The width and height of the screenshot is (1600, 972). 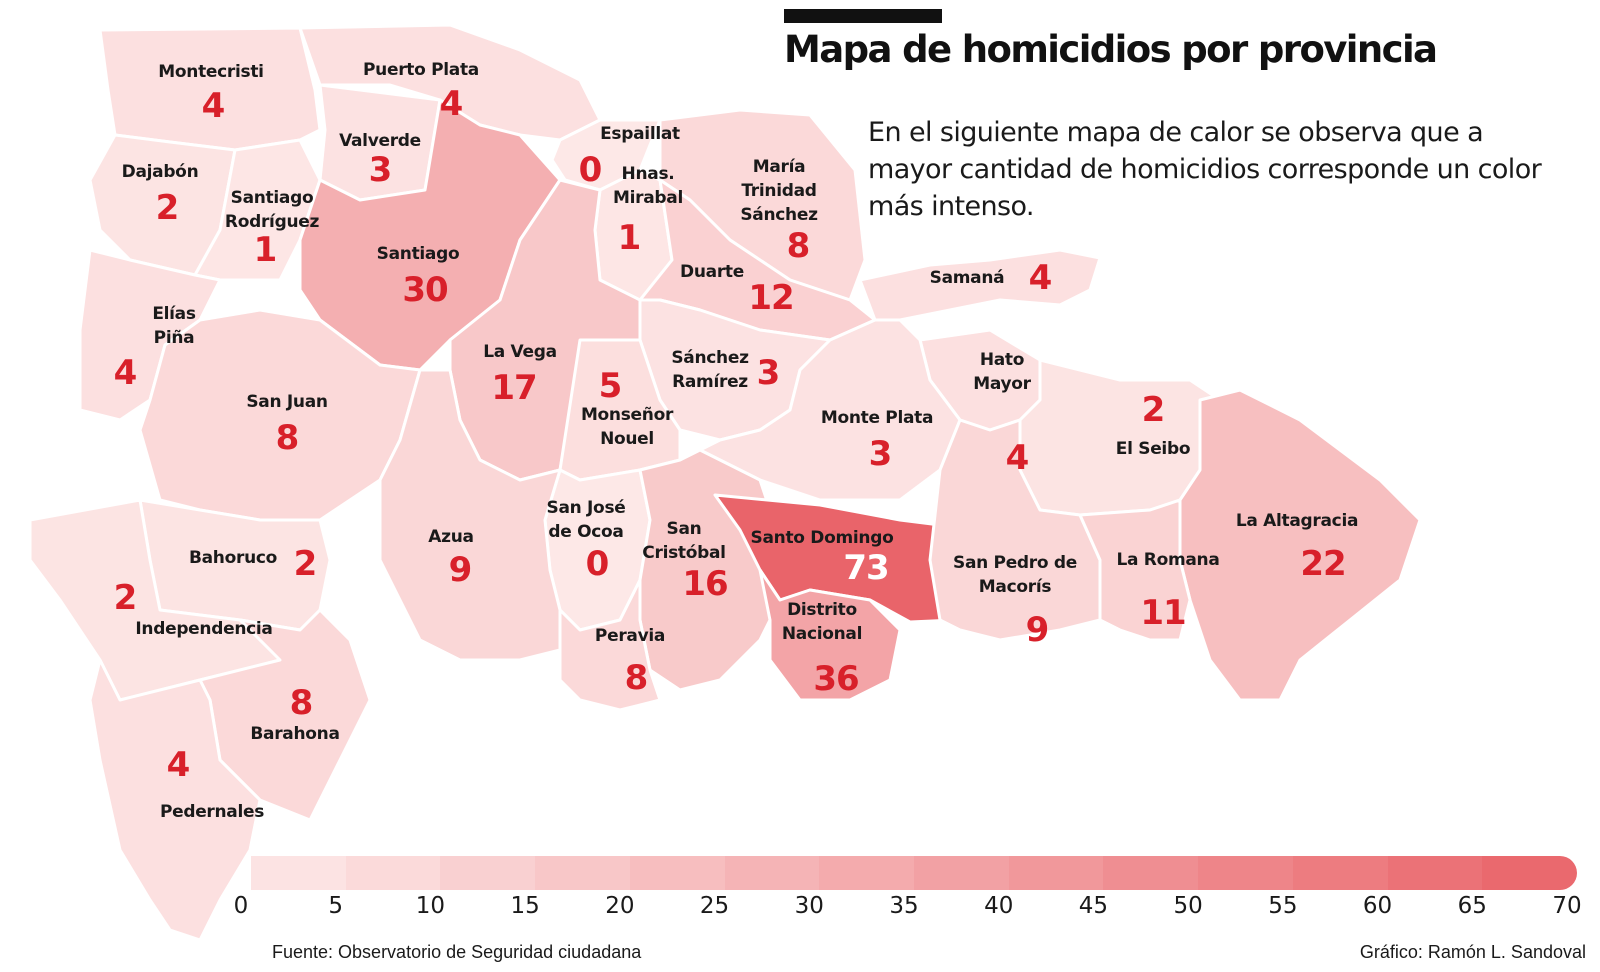 I want to click on province-value-el-seibo: 2, so click(x=1153, y=410).